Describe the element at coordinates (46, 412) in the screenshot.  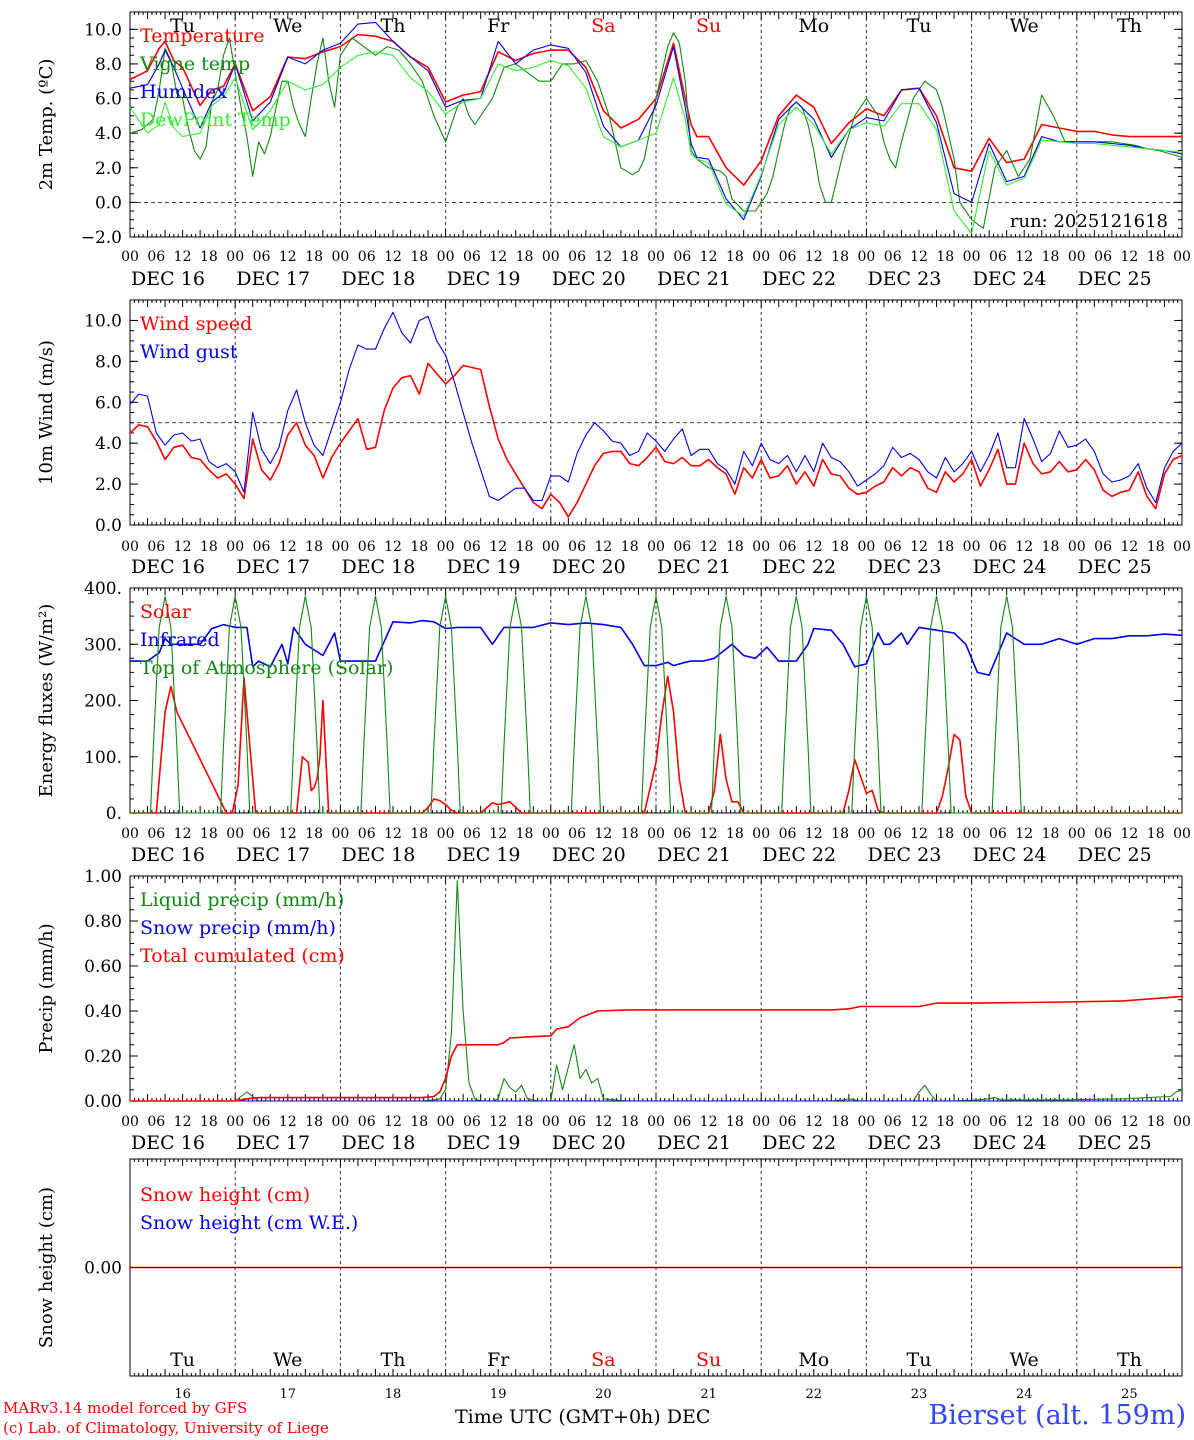
I see `y-axis-title: 10m Wind (m/s)` at that location.